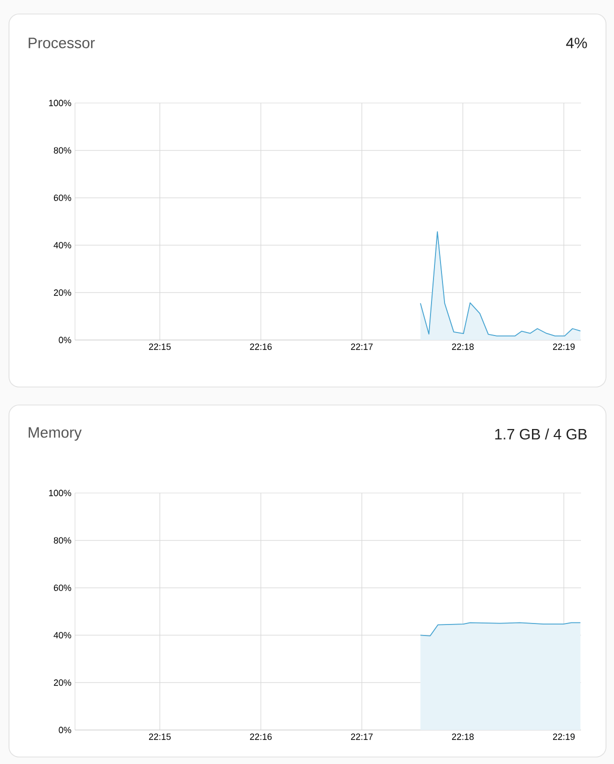 Image resolution: width=614 pixels, height=764 pixels. Describe the element at coordinates (61, 43) in the screenshot. I see `chart-title: Processor` at that location.